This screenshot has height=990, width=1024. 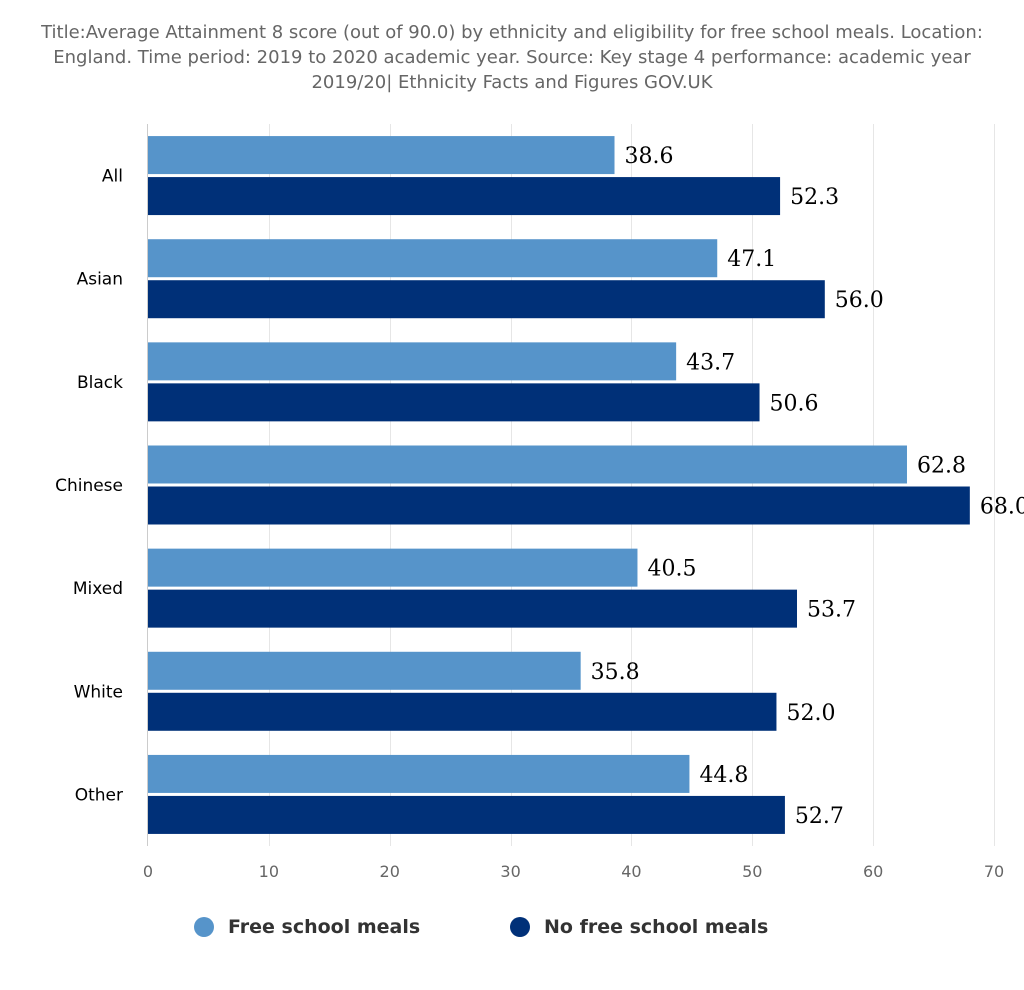 What do you see at coordinates (873, 871) in the screenshot?
I see `x-tick-label-60: 60` at bounding box center [873, 871].